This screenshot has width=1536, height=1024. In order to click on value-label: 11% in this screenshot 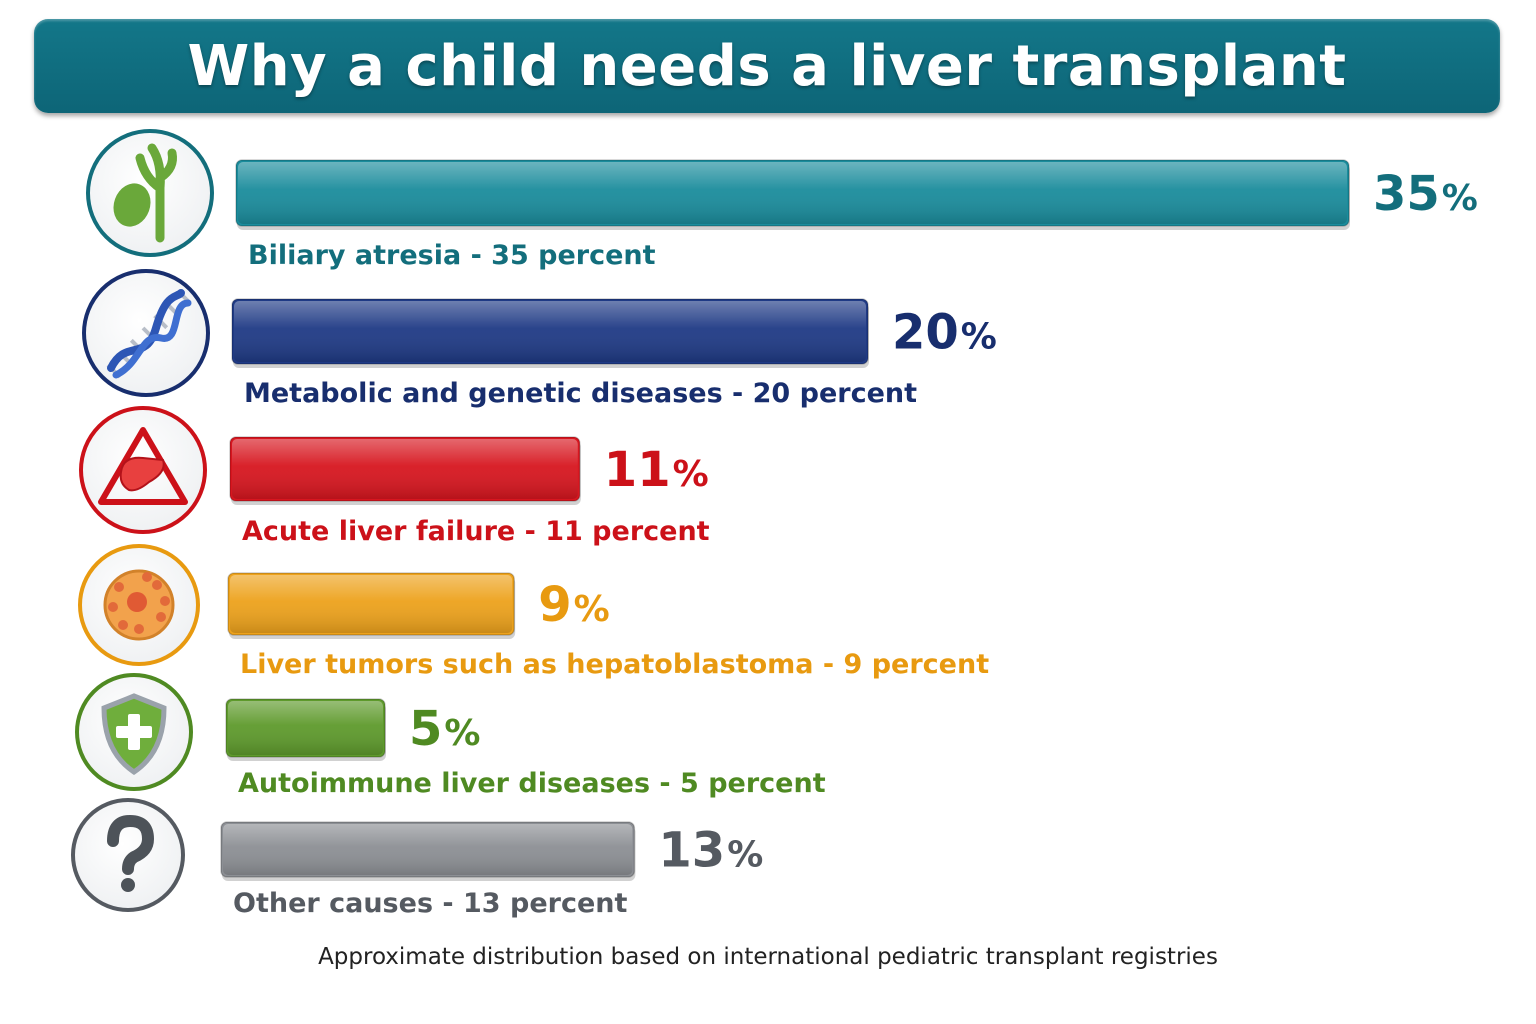, I will do `click(656, 470)`.